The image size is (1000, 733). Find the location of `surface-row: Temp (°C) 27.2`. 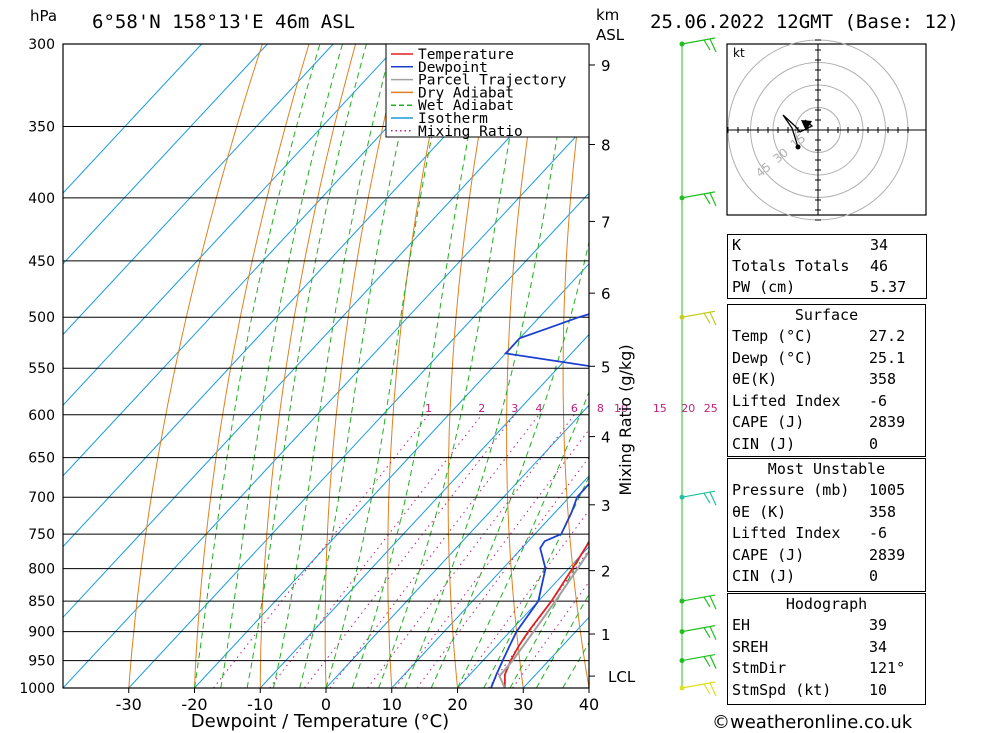

surface-row: Temp (°C) 27.2 is located at coordinates (826, 337).